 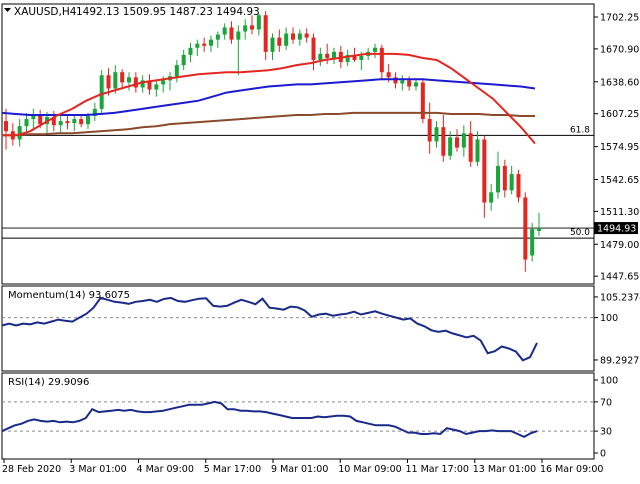 What do you see at coordinates (369, 469) in the screenshot?
I see `time-tick-label: 10 Mar 09:00` at bounding box center [369, 469].